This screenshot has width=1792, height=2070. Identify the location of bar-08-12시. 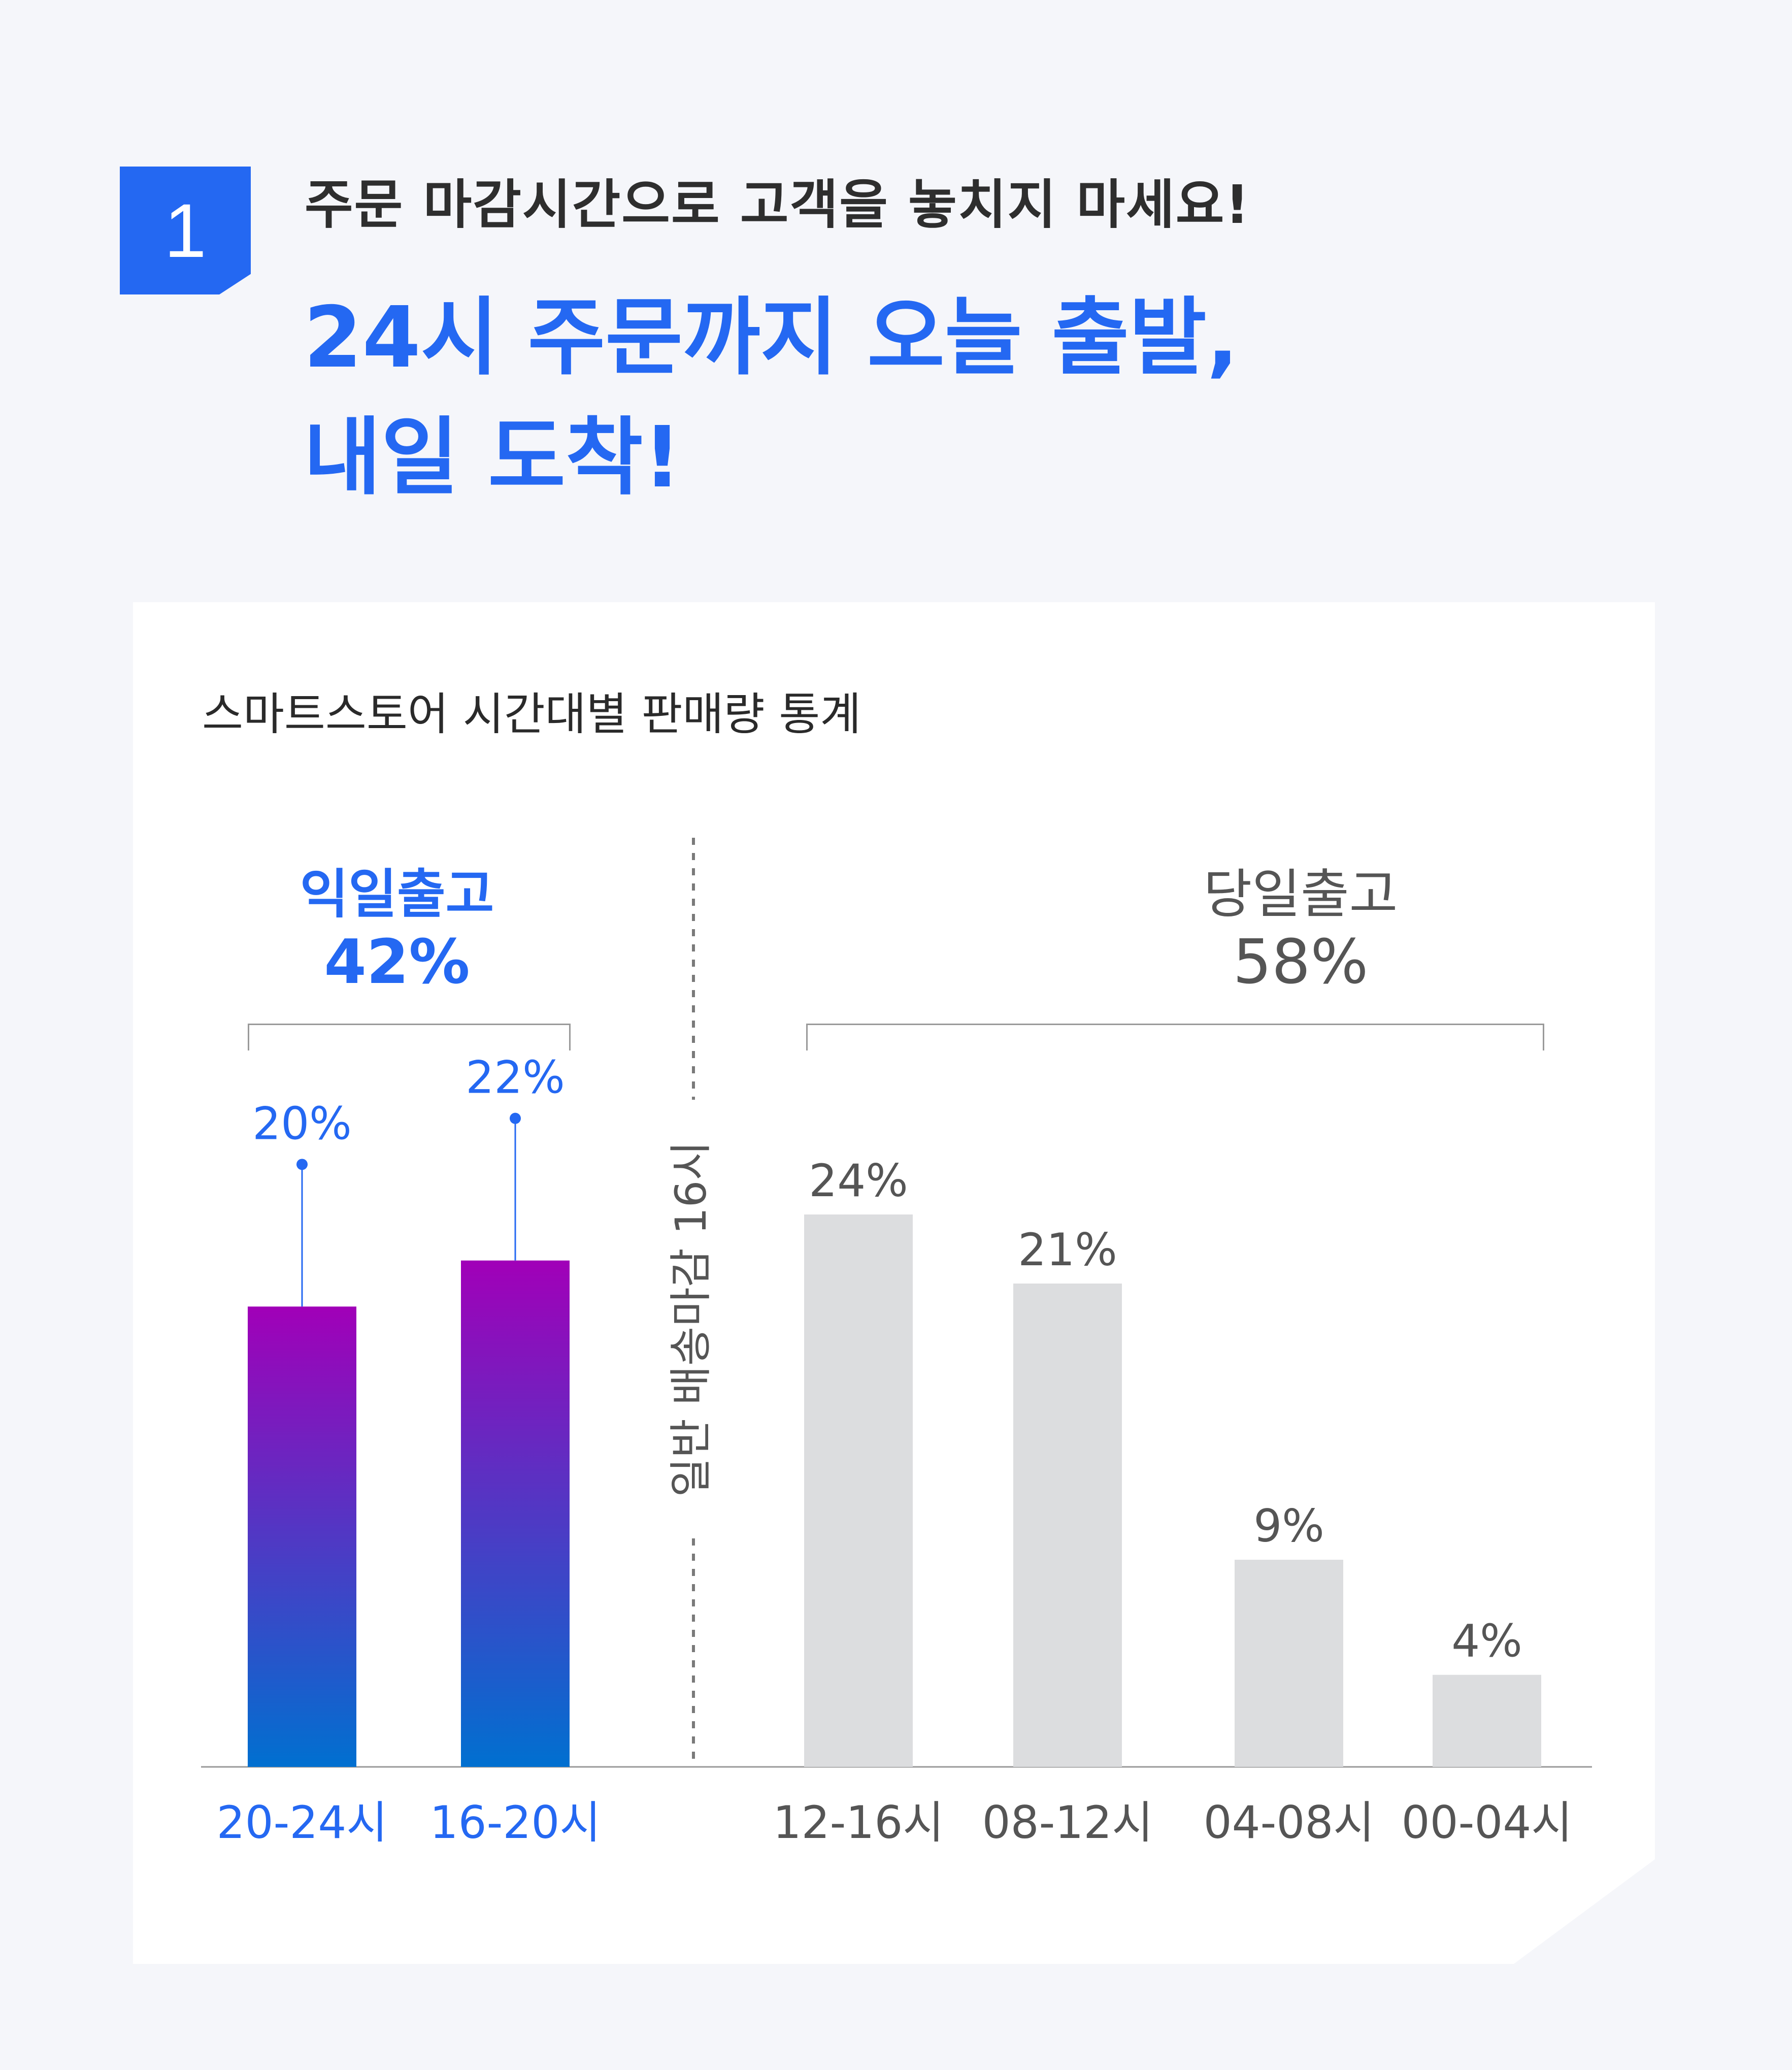
(1067, 1525).